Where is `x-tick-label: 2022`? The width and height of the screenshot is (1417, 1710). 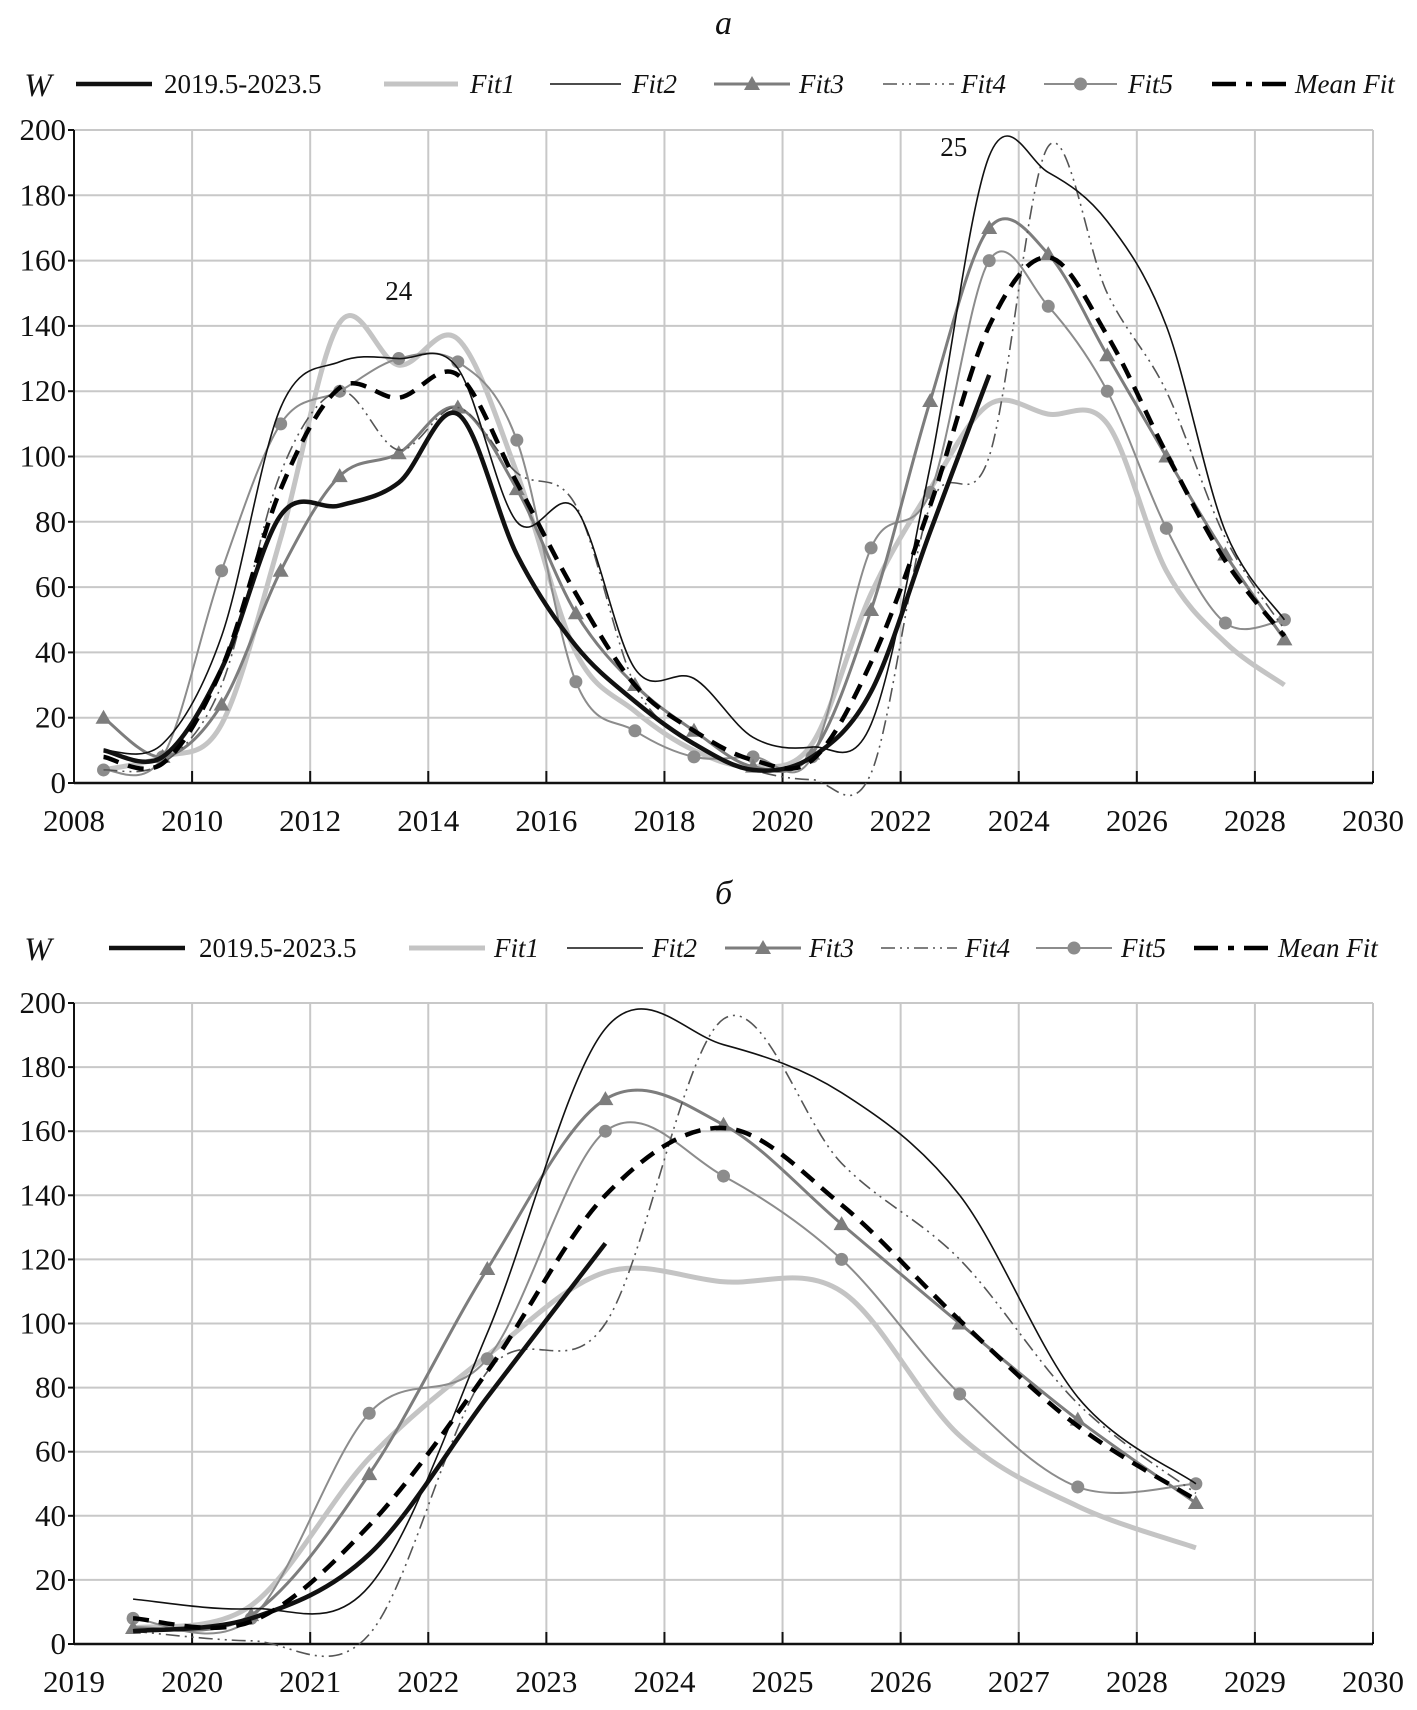 x-tick-label: 2022 is located at coordinates (428, 1681).